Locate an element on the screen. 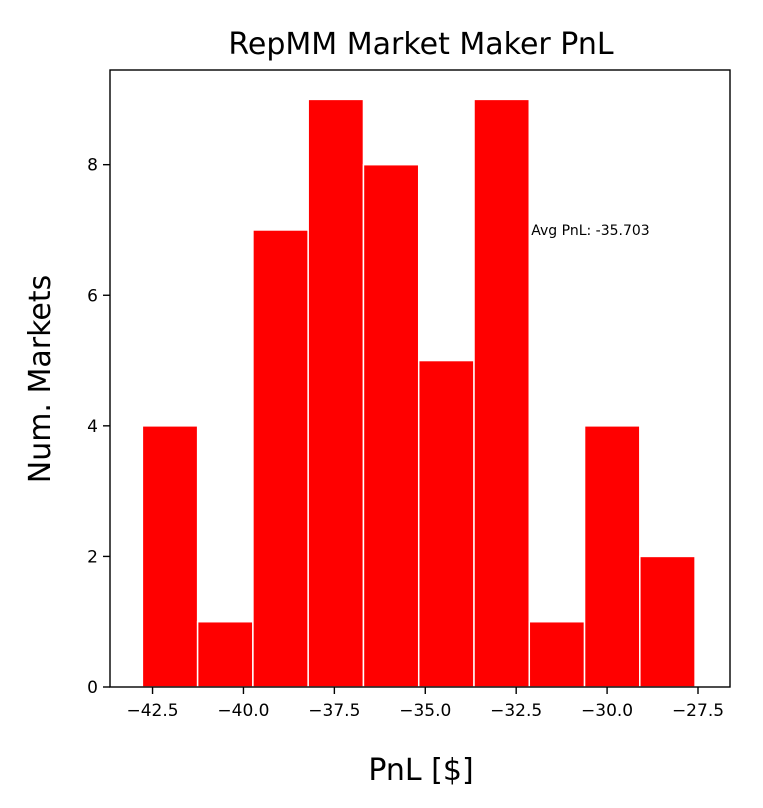 The image size is (763, 808). annotation-avg-pnl: Avg PnL: -35.703 is located at coordinates (590, 231).